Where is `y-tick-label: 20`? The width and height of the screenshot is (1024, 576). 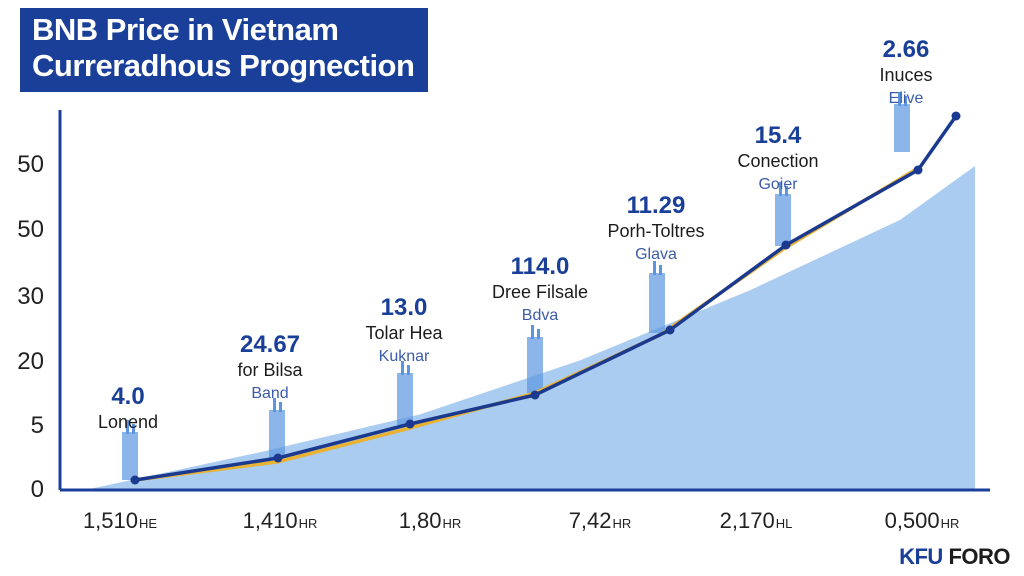 y-tick-label: 20 is located at coordinates (30, 361).